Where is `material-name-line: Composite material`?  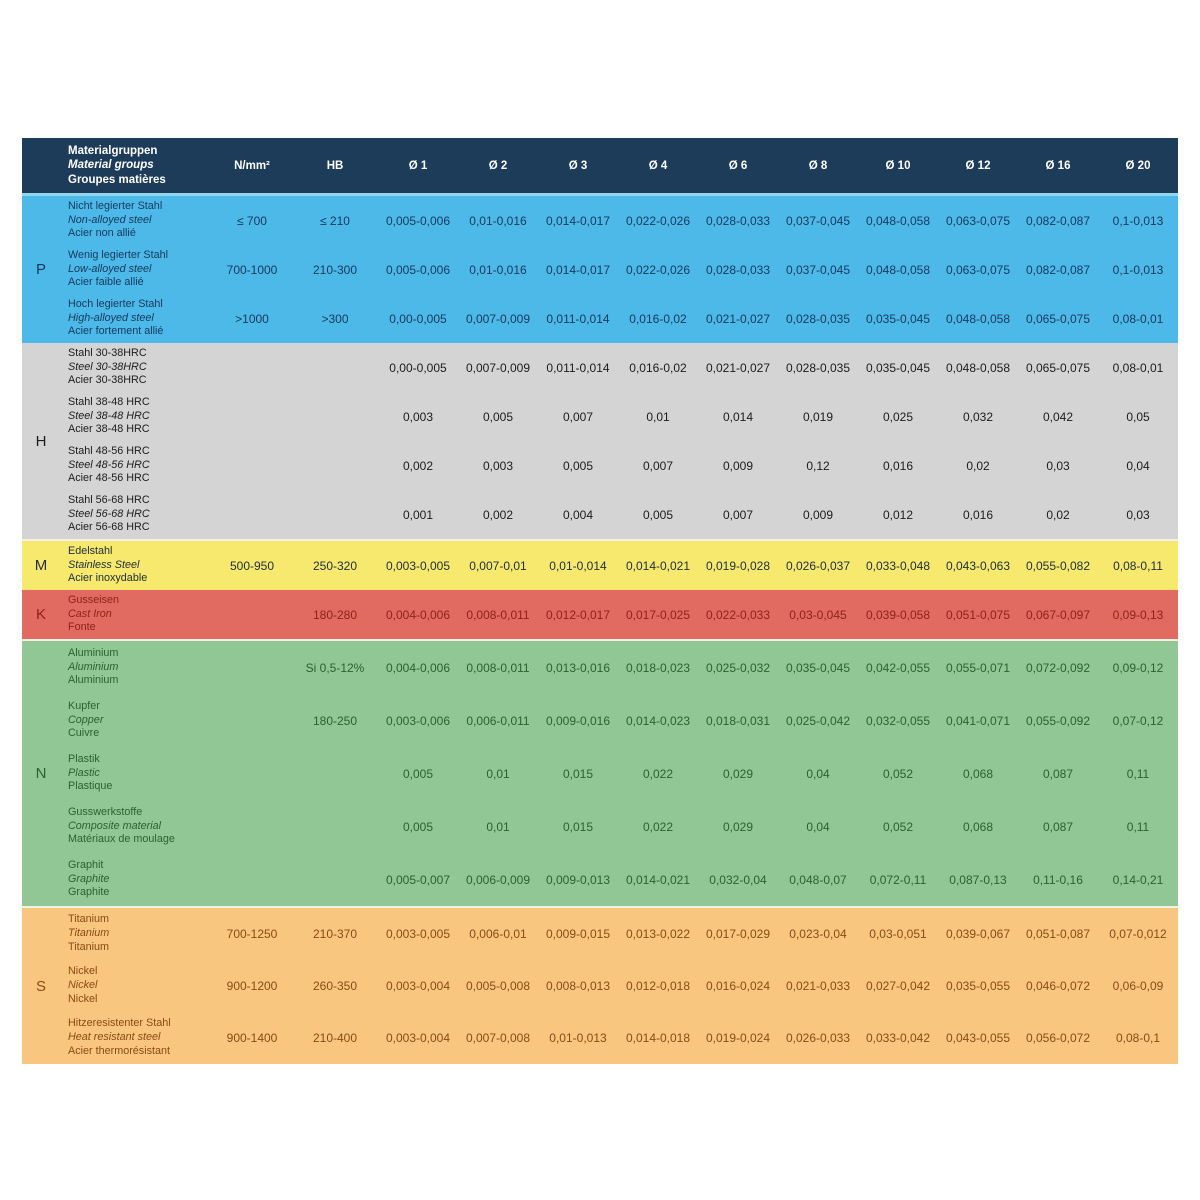 material-name-line: Composite material is located at coordinates (115, 825).